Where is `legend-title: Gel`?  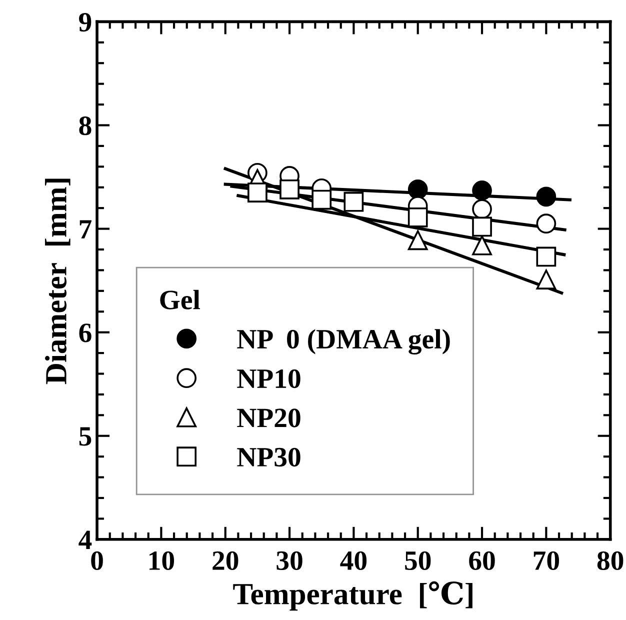
legend-title: Gel is located at coordinates (180, 300).